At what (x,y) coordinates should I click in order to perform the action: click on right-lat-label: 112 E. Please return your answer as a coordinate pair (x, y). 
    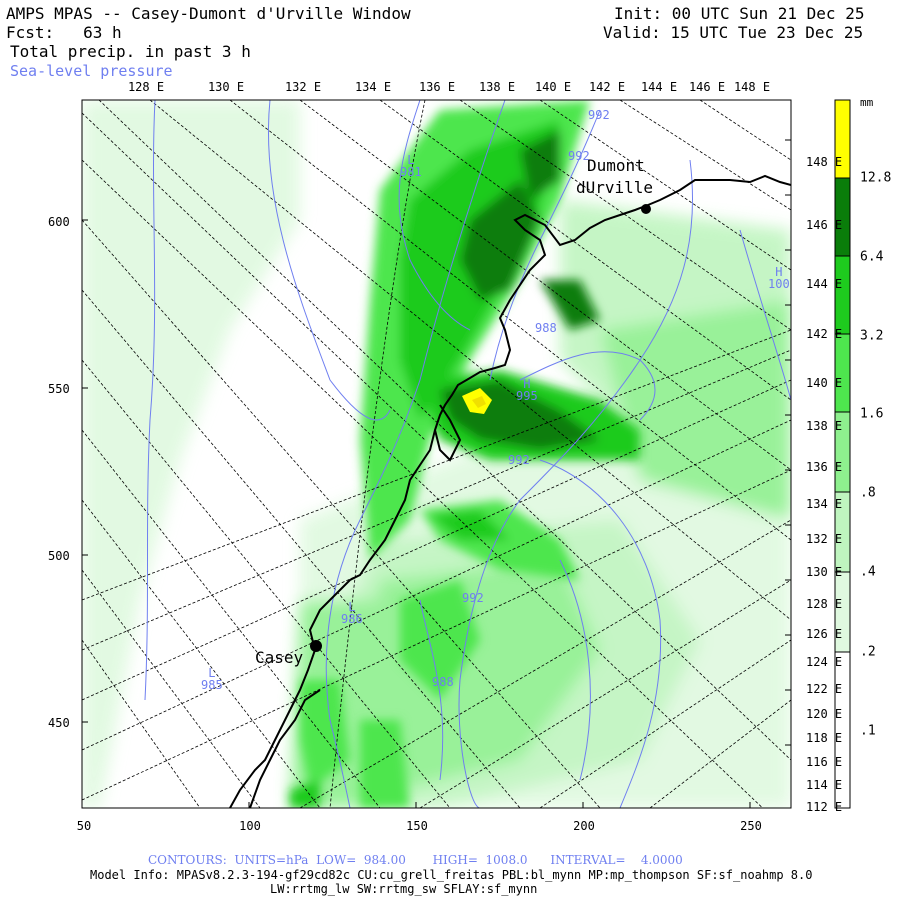
    Looking at the image, I should click on (824, 807).